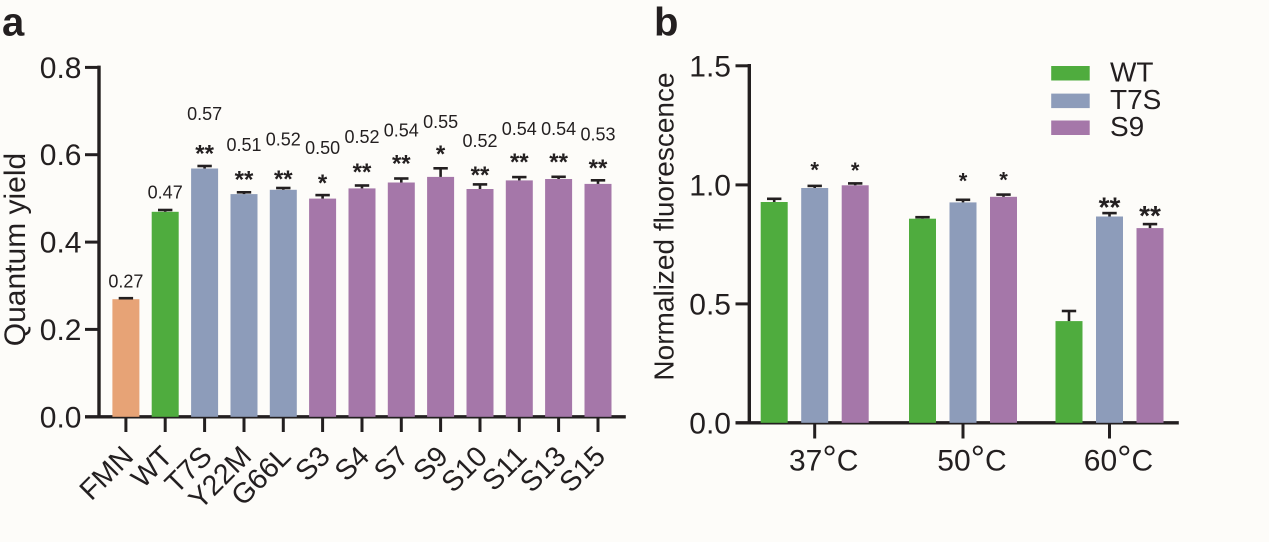 The image size is (1269, 542). What do you see at coordinates (61, 68) in the screenshot?
I see `svg-text: 0.8` at bounding box center [61, 68].